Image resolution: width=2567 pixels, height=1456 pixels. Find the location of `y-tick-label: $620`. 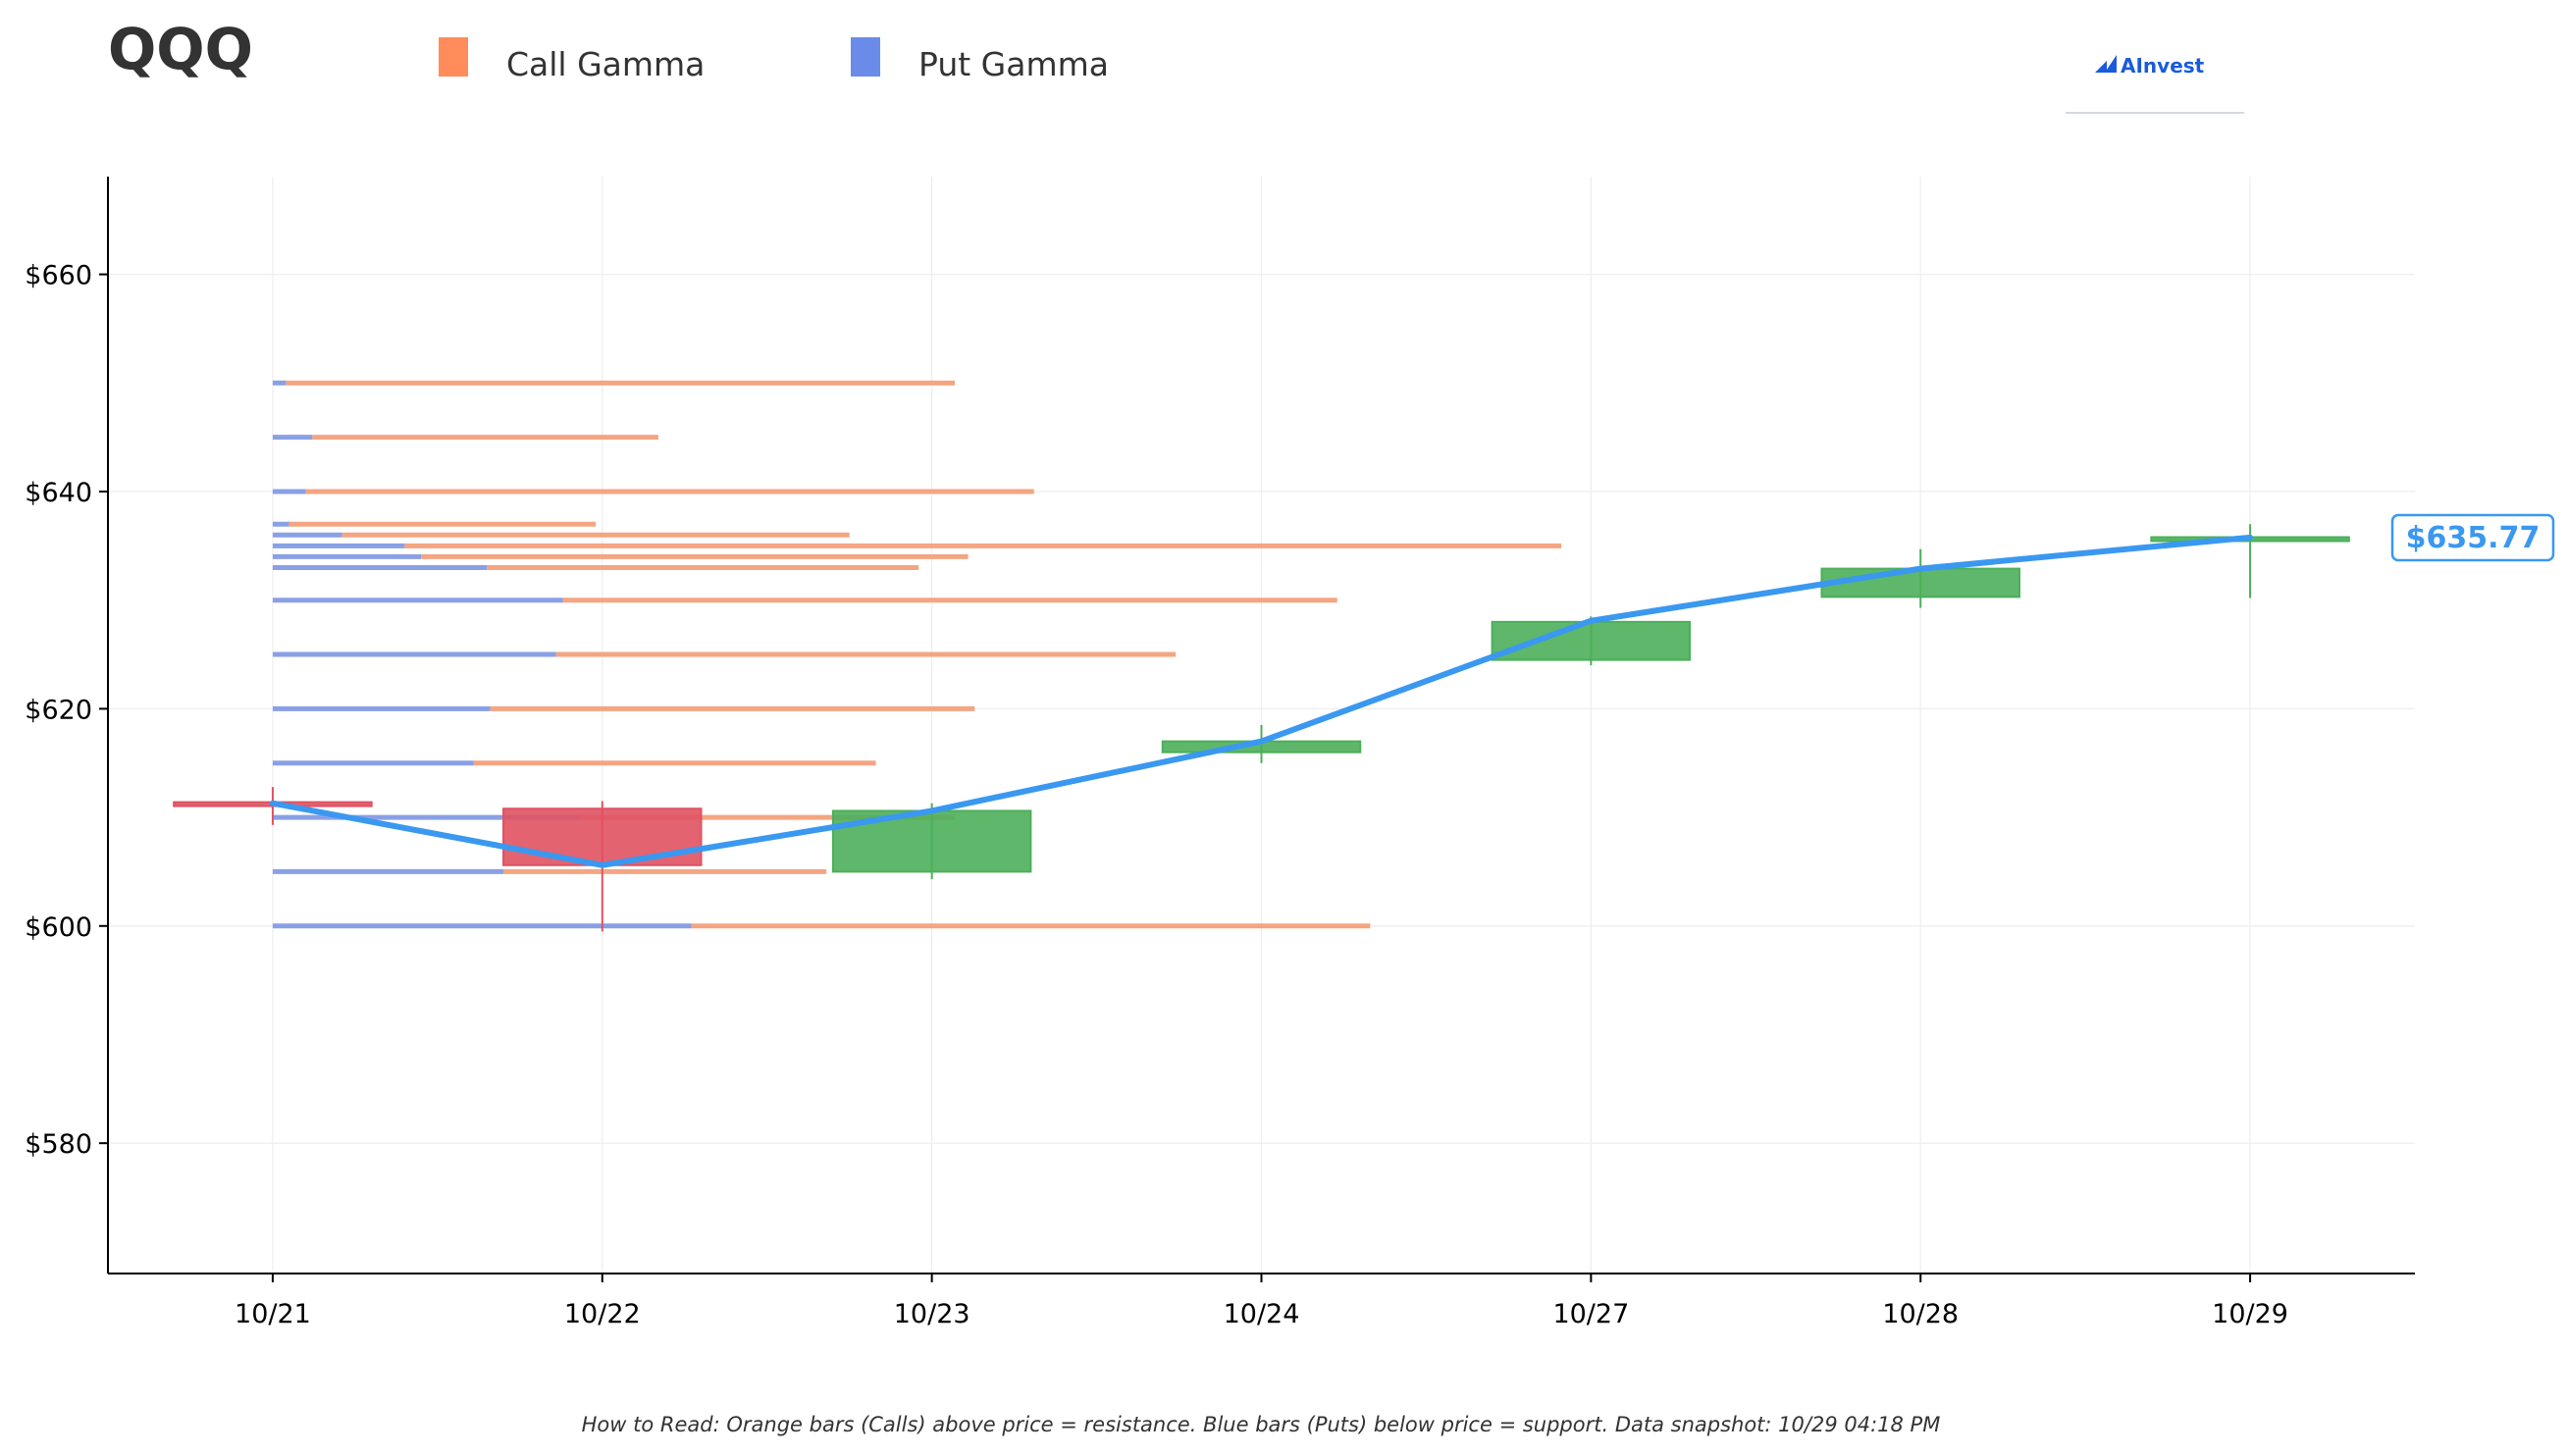

y-tick-label: $620 is located at coordinates (58, 710).